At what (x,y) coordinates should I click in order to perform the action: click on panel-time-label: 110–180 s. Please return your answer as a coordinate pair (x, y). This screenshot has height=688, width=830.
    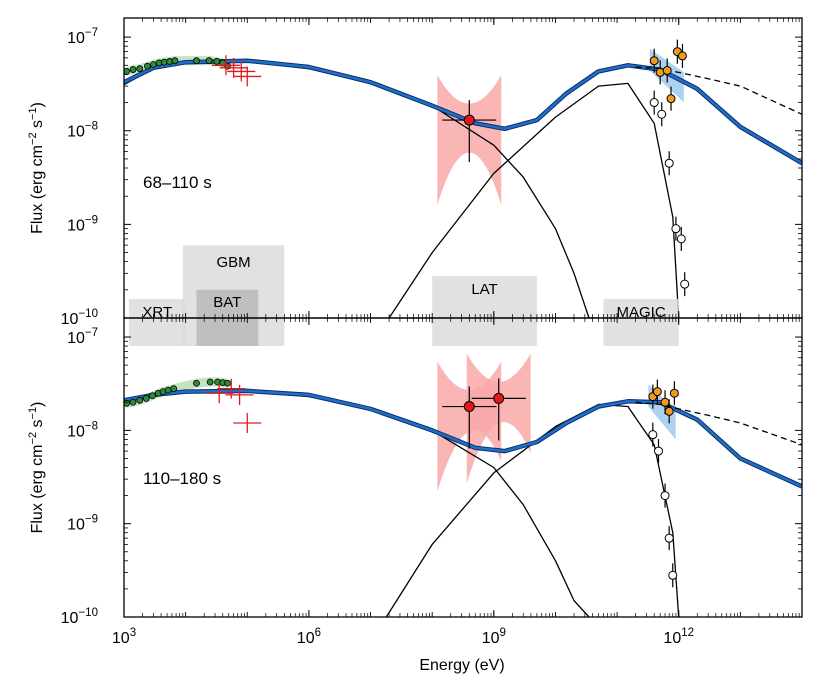
    Looking at the image, I should click on (182, 478).